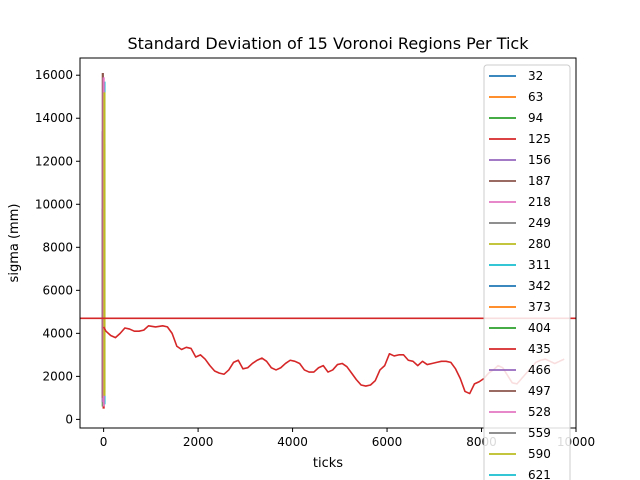 Image resolution: width=640 pixels, height=480 pixels. What do you see at coordinates (104, 442) in the screenshot?
I see `x-tick-label: 0` at bounding box center [104, 442].